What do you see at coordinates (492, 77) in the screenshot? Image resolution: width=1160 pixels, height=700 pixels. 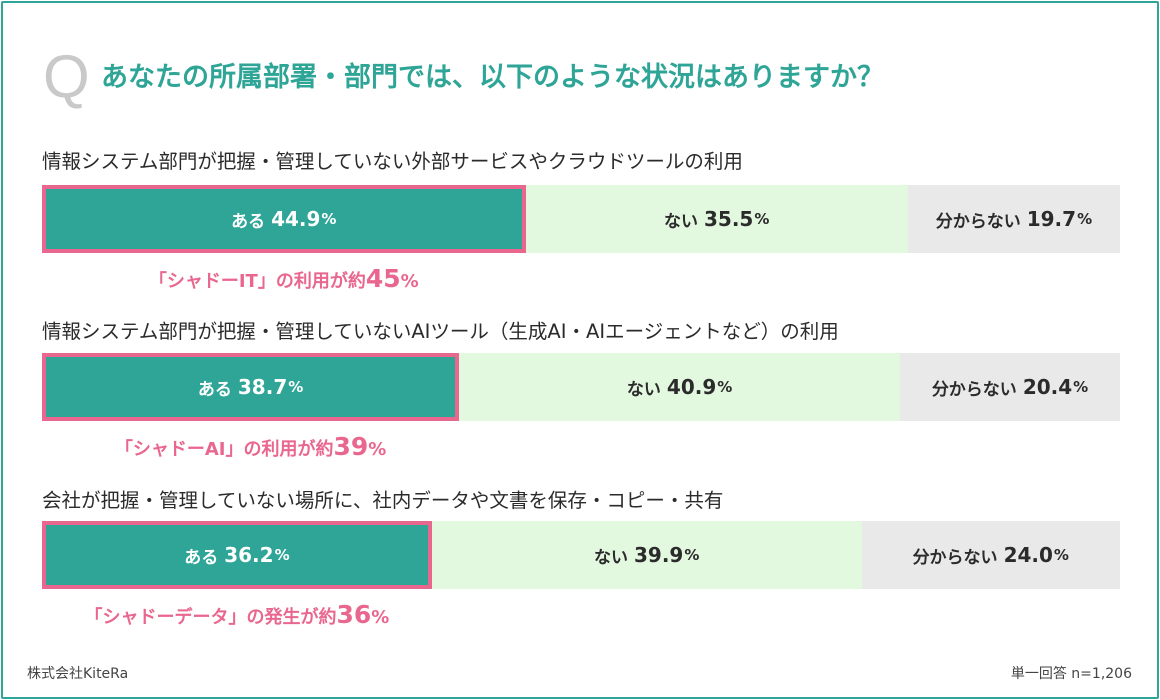 I see `chart-title: あなたの所属部署・部門では、以下のような状況はありますか？` at bounding box center [492, 77].